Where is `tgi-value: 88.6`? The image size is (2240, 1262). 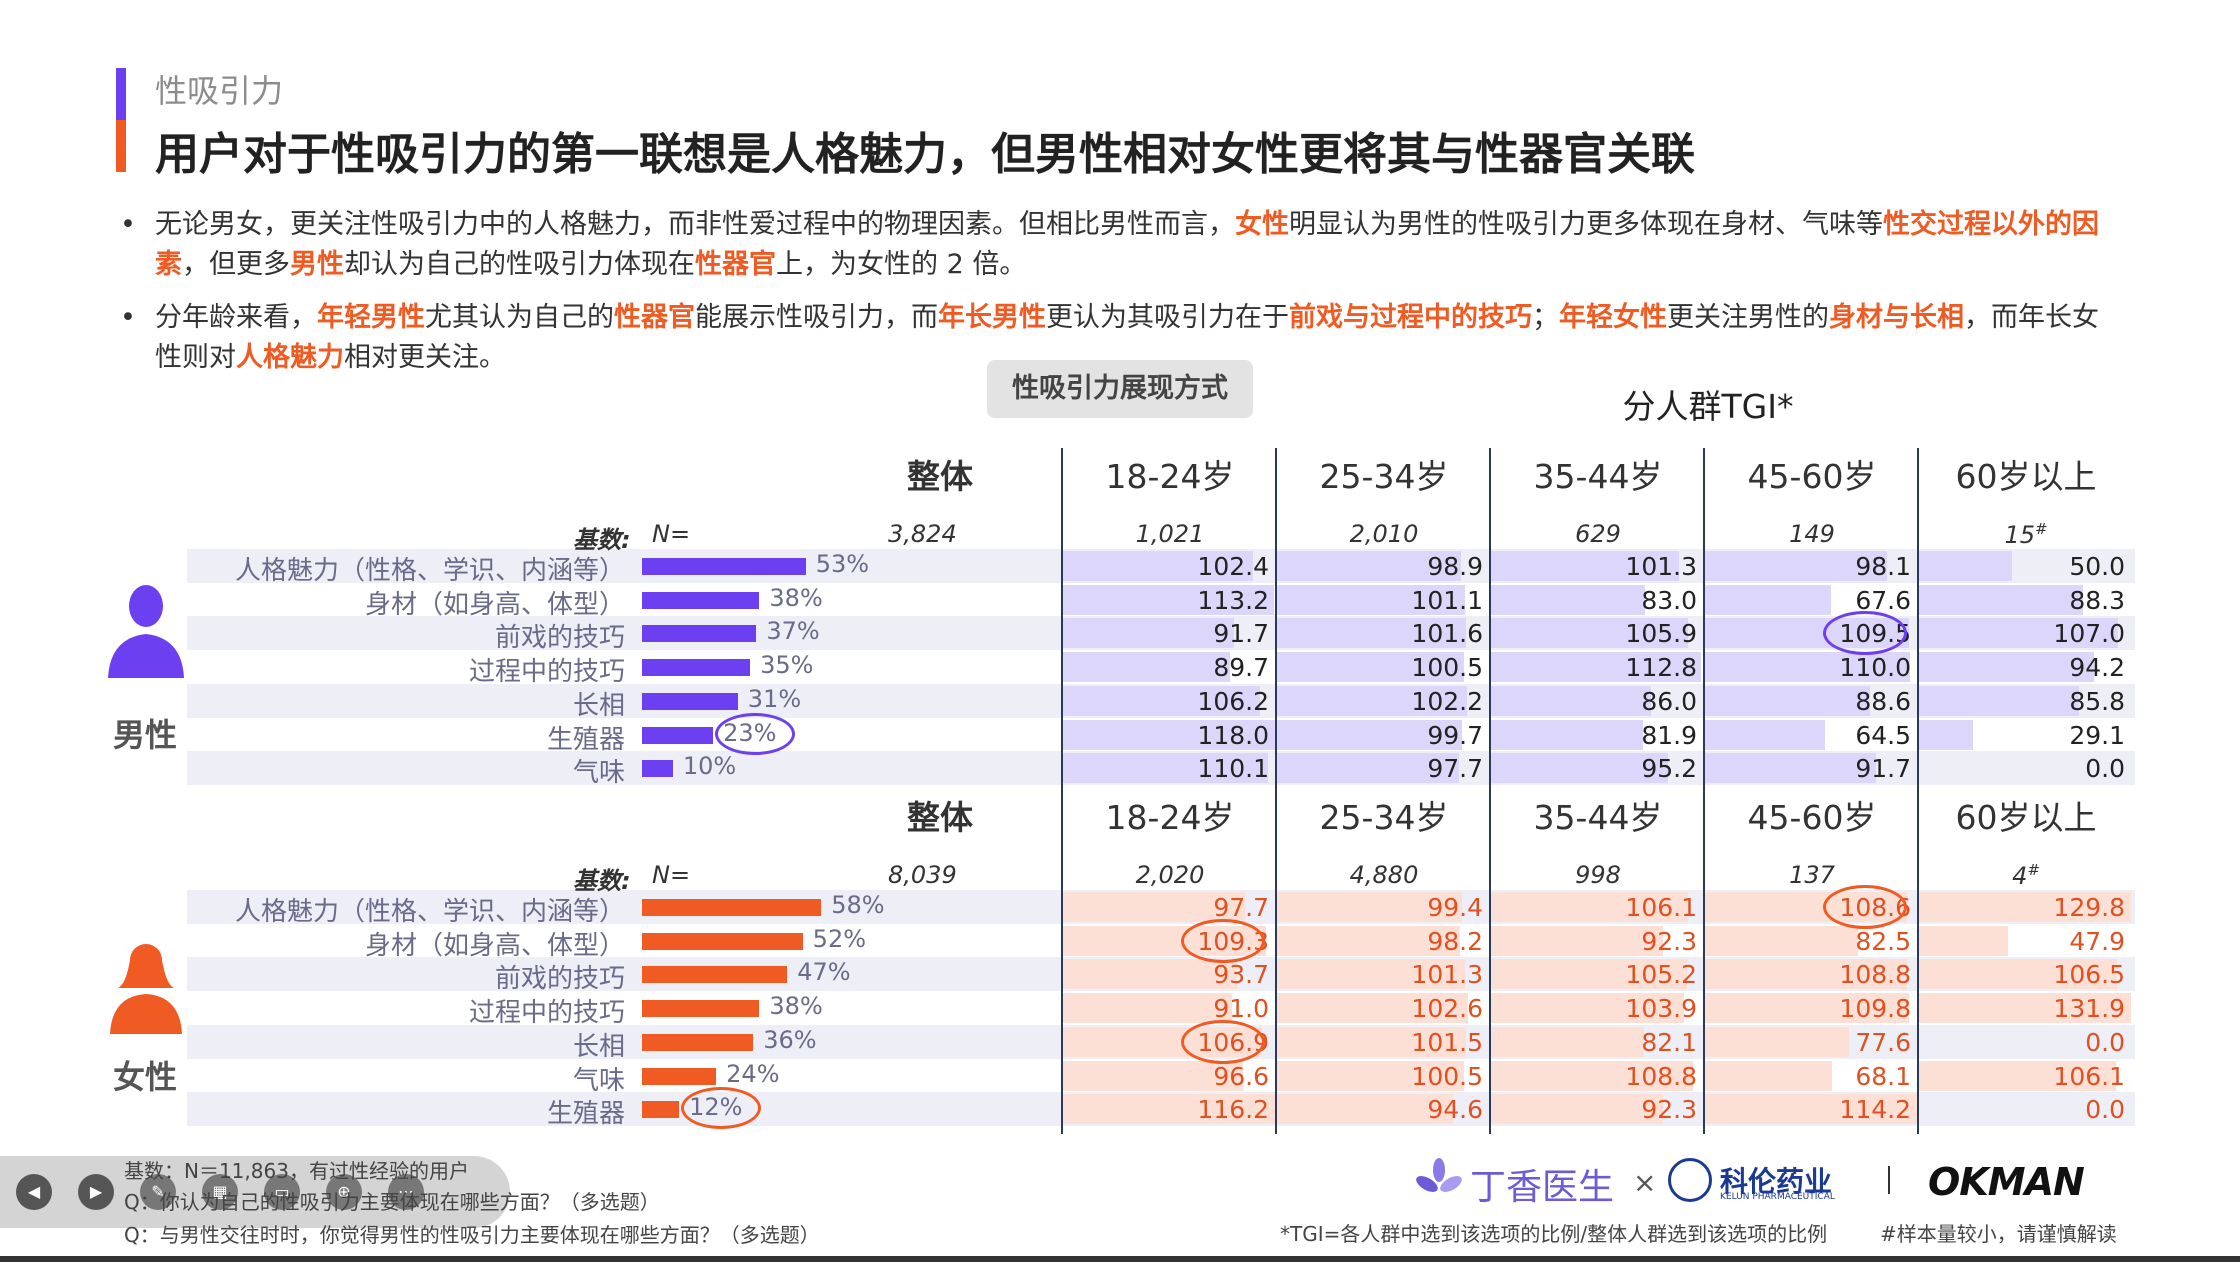 tgi-value: 88.6 is located at coordinates (1883, 701).